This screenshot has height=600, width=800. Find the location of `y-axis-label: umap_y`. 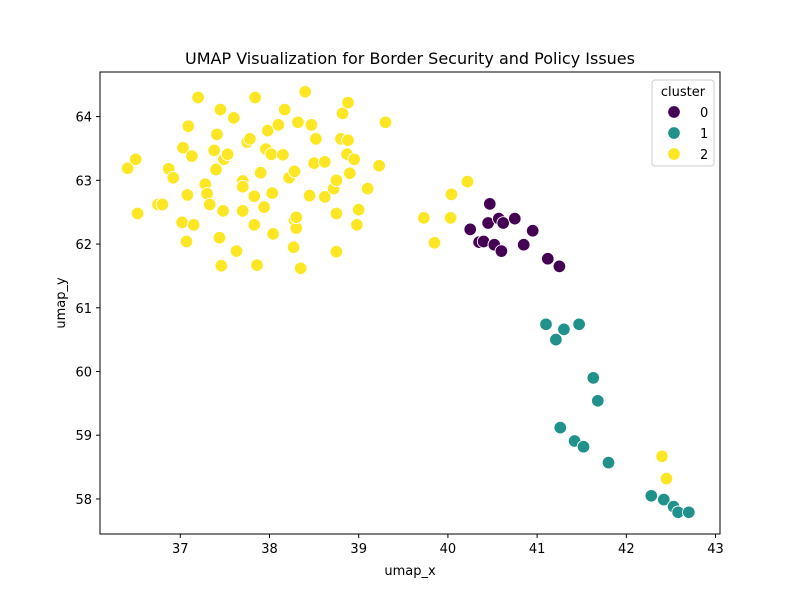

y-axis-label: umap_y is located at coordinates (61, 303).